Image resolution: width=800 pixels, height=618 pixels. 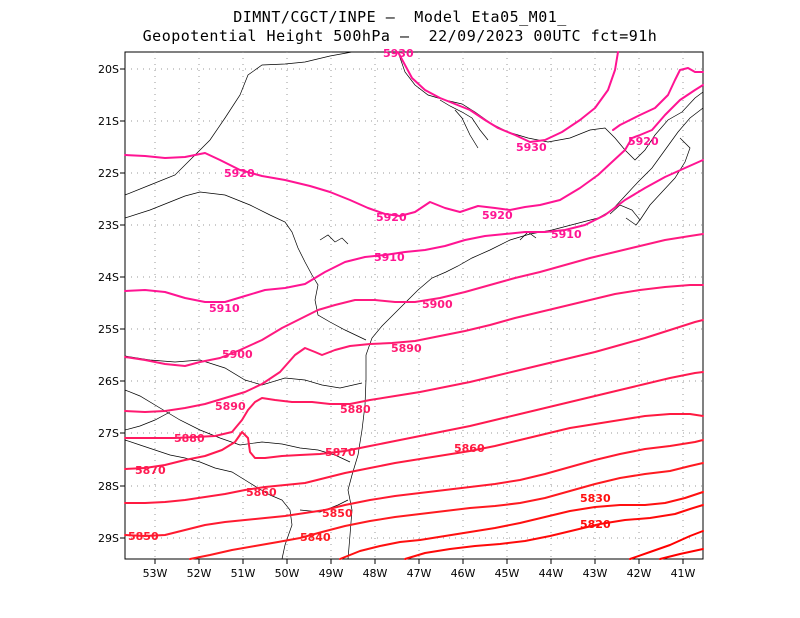 I want to click on contour-label-19: 5850, so click(x=143, y=536).